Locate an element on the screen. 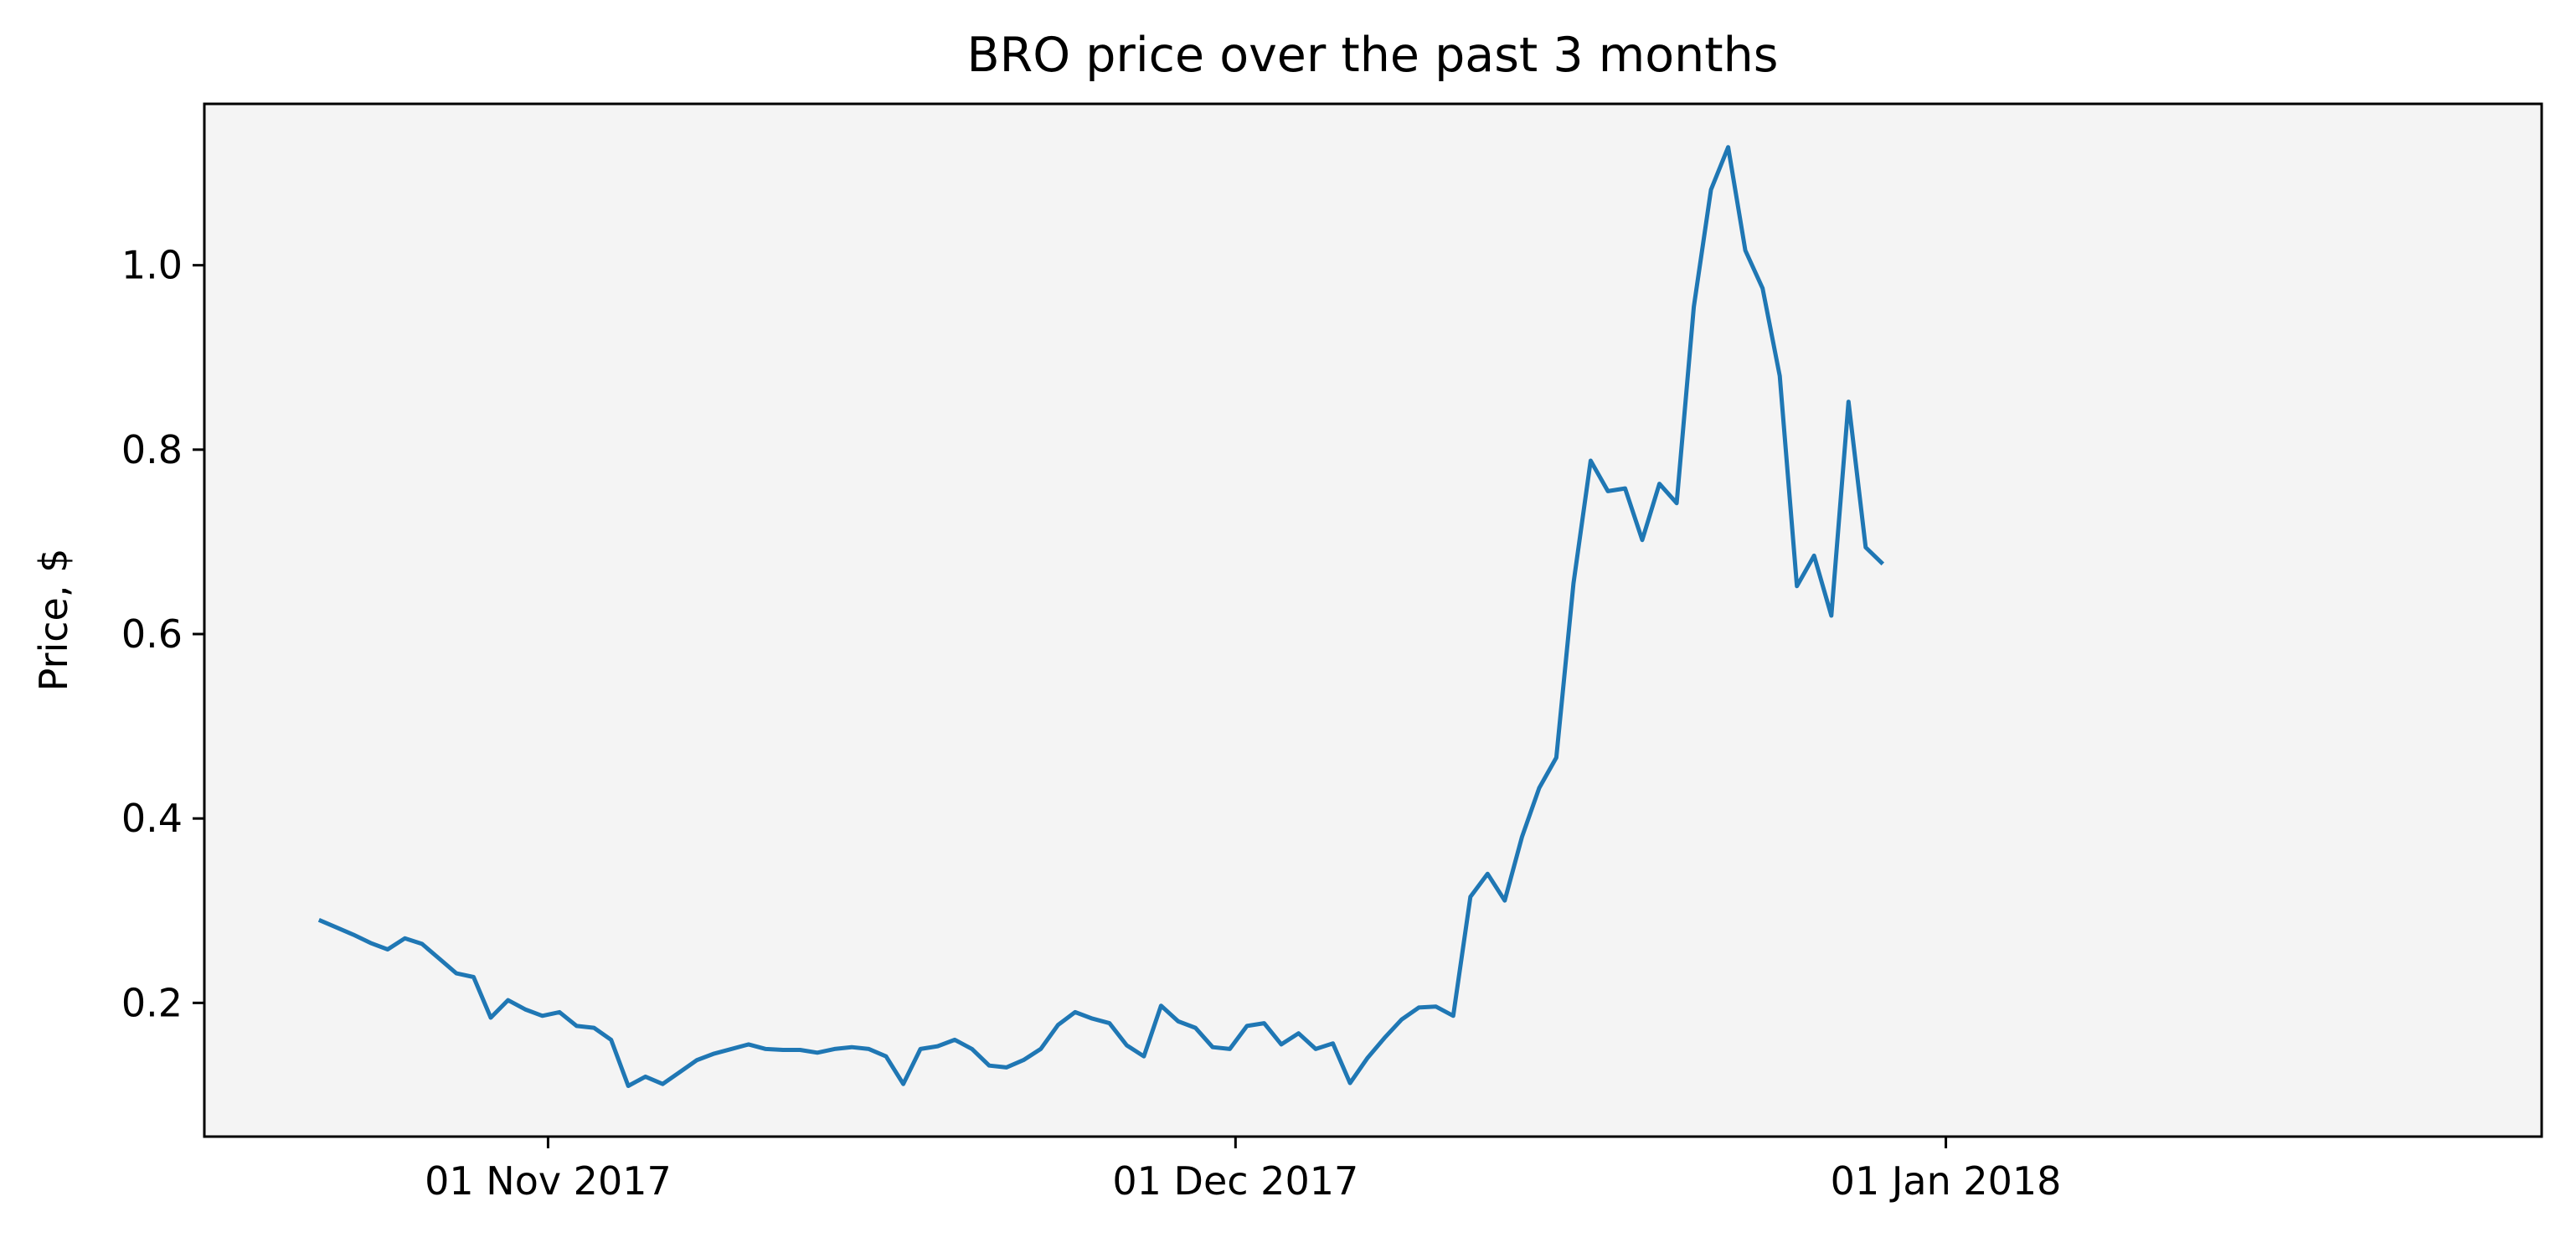 The image size is (2576, 1248). y-tick-label: 1.0 is located at coordinates (152, 265).